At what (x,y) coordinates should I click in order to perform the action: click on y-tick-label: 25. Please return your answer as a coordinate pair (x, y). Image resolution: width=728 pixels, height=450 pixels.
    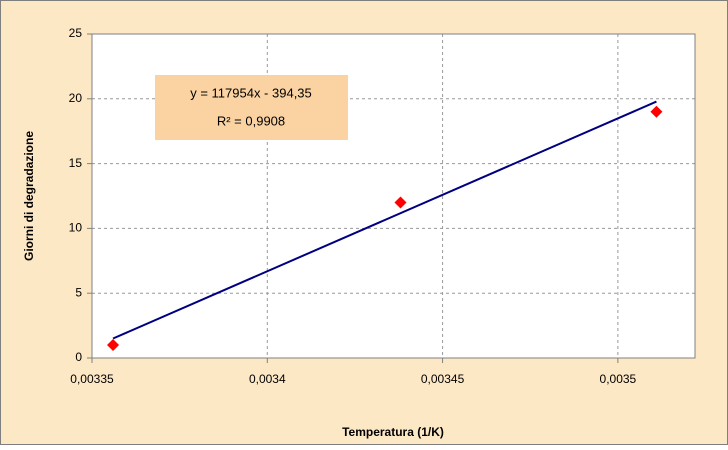
    Looking at the image, I should click on (76, 33).